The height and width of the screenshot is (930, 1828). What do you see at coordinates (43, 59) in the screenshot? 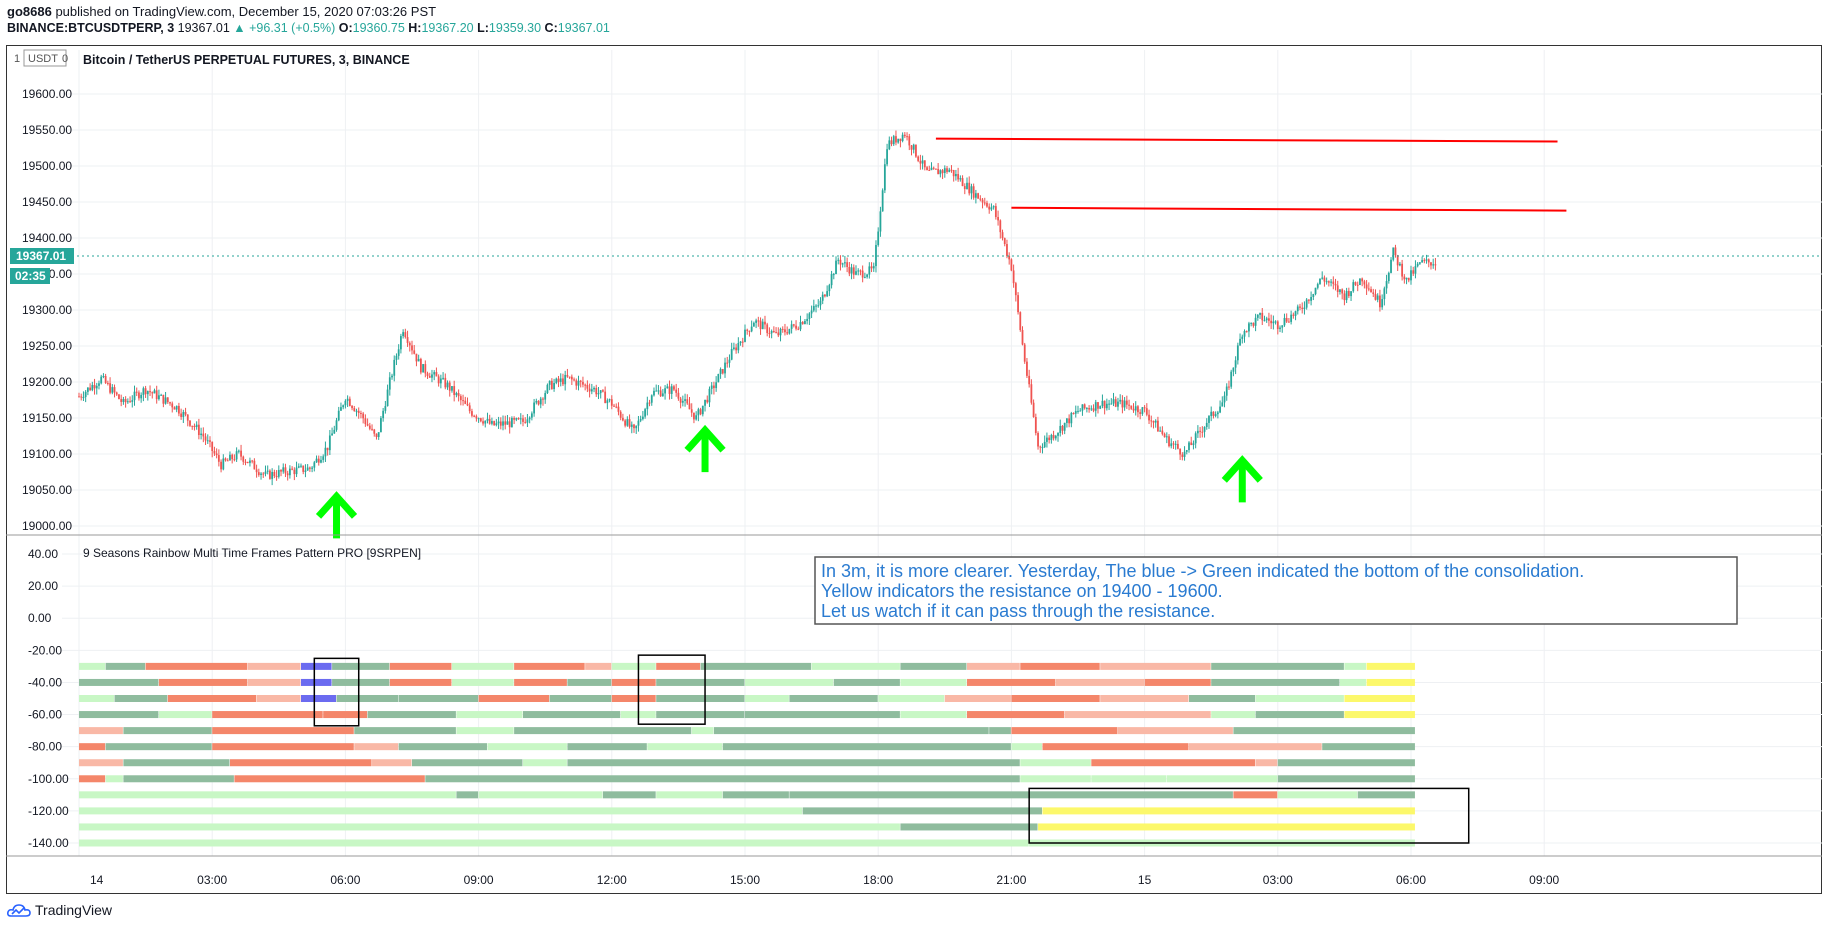
I see `currency-badge-text: USDT` at bounding box center [43, 59].